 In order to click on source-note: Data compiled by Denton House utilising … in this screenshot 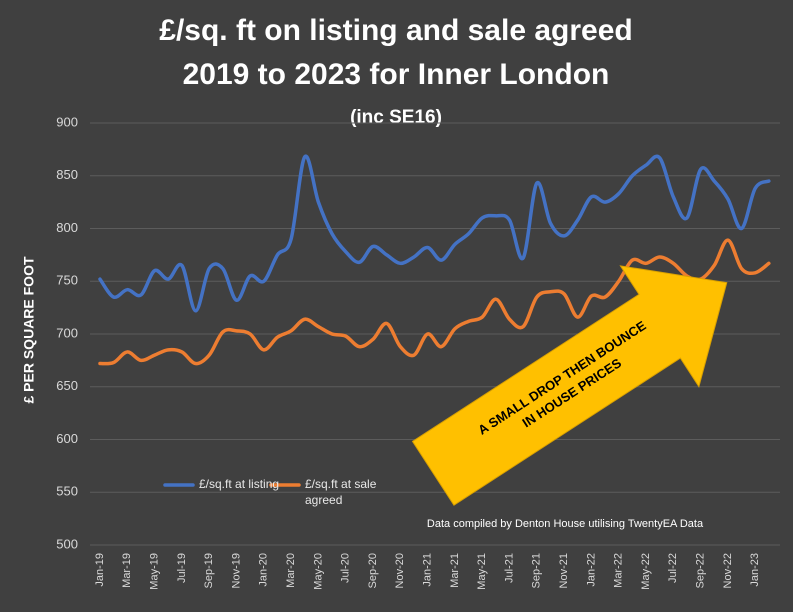, I will do `click(565, 524)`.